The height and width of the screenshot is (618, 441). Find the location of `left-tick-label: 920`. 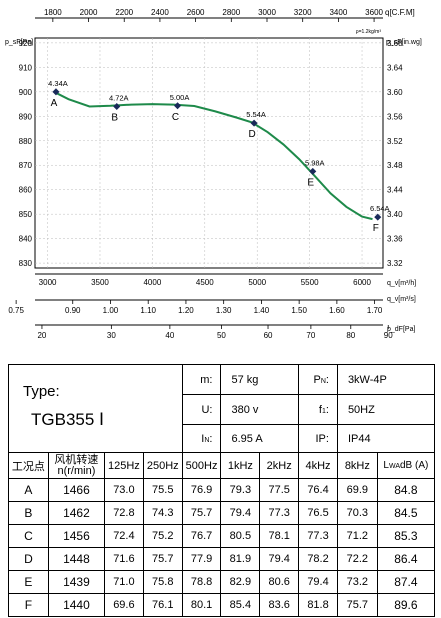

left-tick-label: 920 is located at coordinates (26, 43).